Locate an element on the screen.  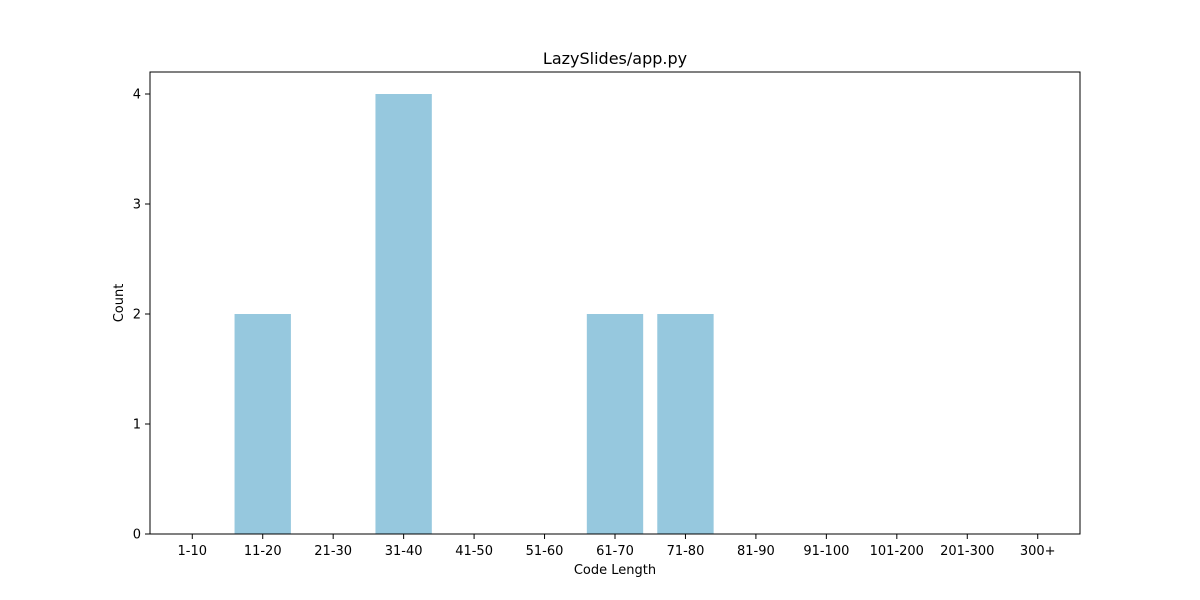
y-tick-label: 1 is located at coordinates (137, 425).